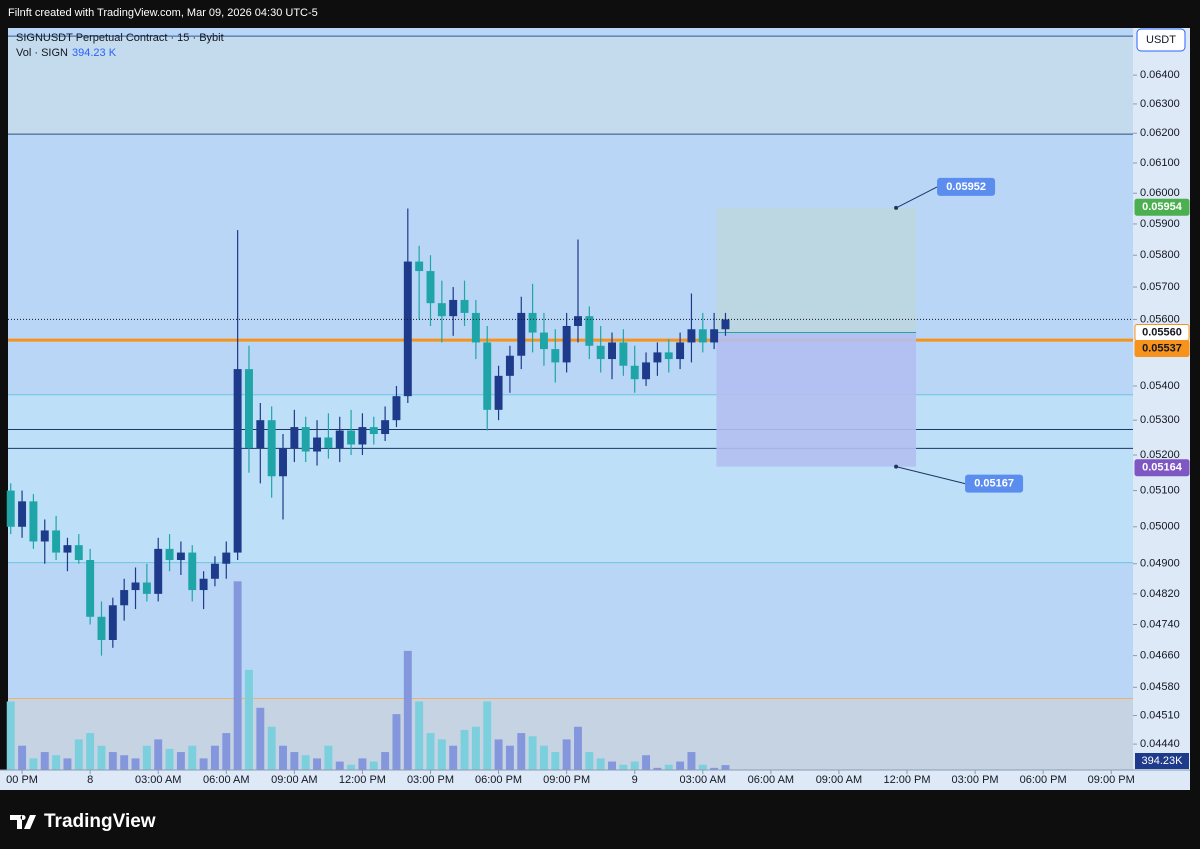 This screenshot has width=1200, height=849. I want to click on logo: TradingView, so click(83, 821).